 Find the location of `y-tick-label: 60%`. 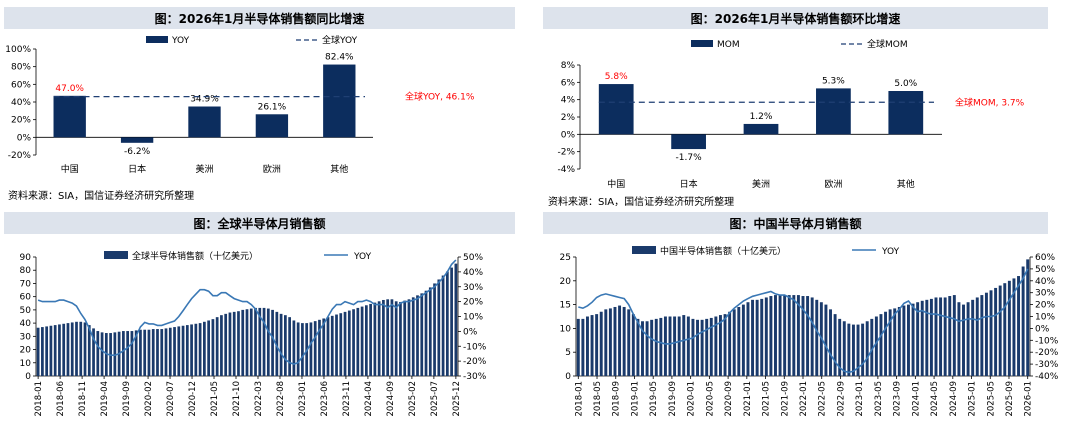

y-tick-label: 60% is located at coordinates (21, 85).